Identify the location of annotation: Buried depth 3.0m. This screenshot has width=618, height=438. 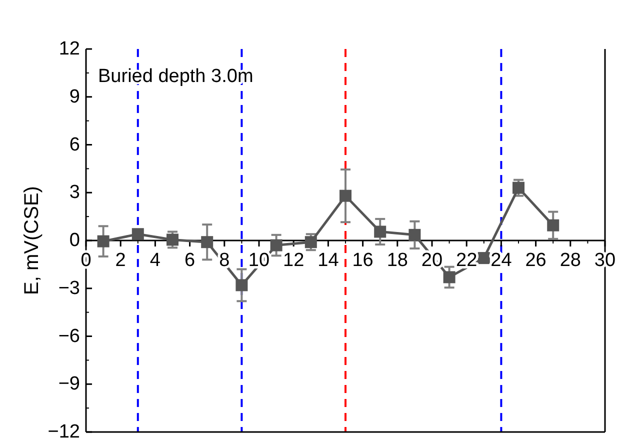
(176, 76).